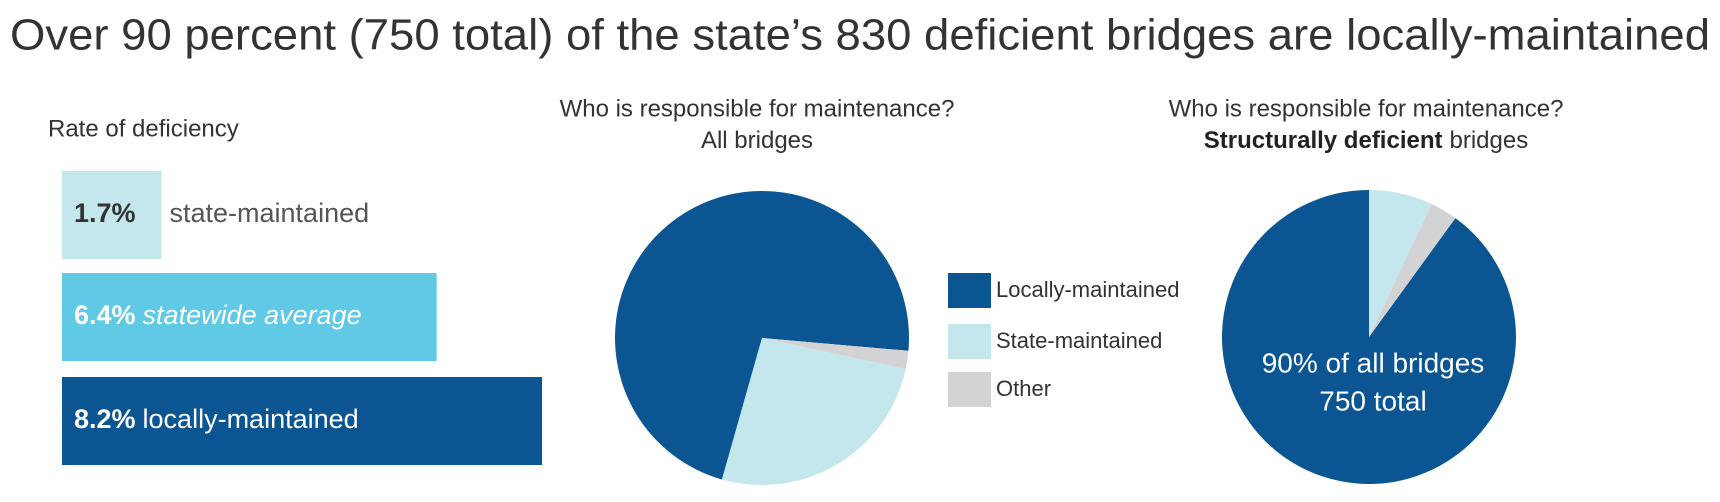 This screenshot has width=1720, height=502. What do you see at coordinates (1079, 340) in the screenshot?
I see `legend-label: State-maintained` at bounding box center [1079, 340].